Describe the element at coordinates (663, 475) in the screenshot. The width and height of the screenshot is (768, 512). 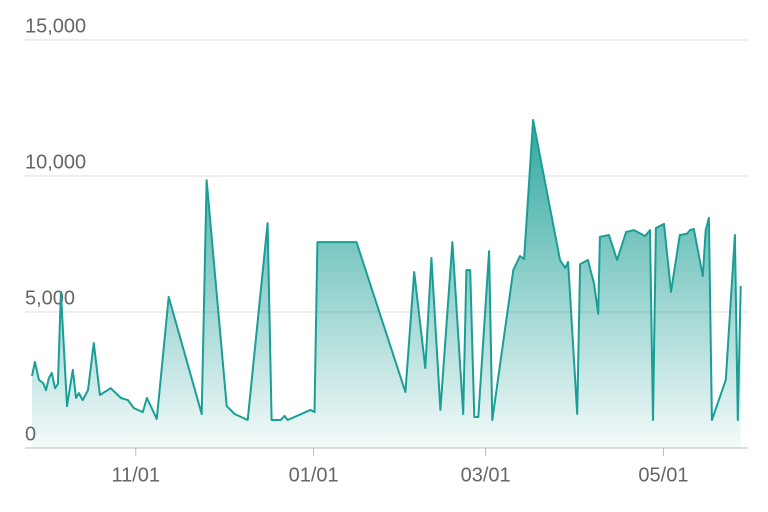
I see `x-tick-label: 05/01` at that location.